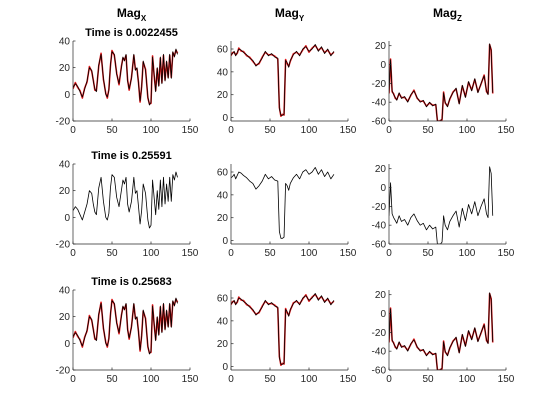 The image size is (560, 420). I want to click on column-title-subscript: Y, so click(302, 18).